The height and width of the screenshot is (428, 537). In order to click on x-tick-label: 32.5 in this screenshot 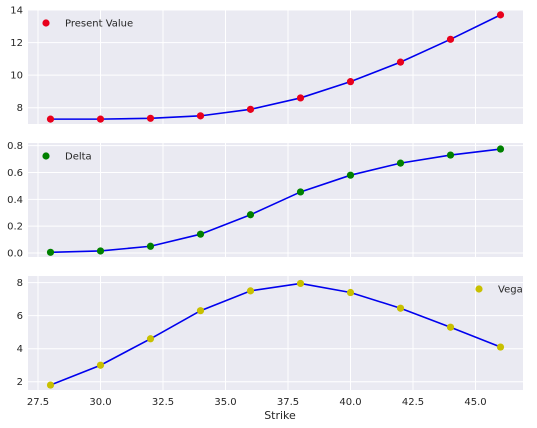, I will do `click(163, 402)`.